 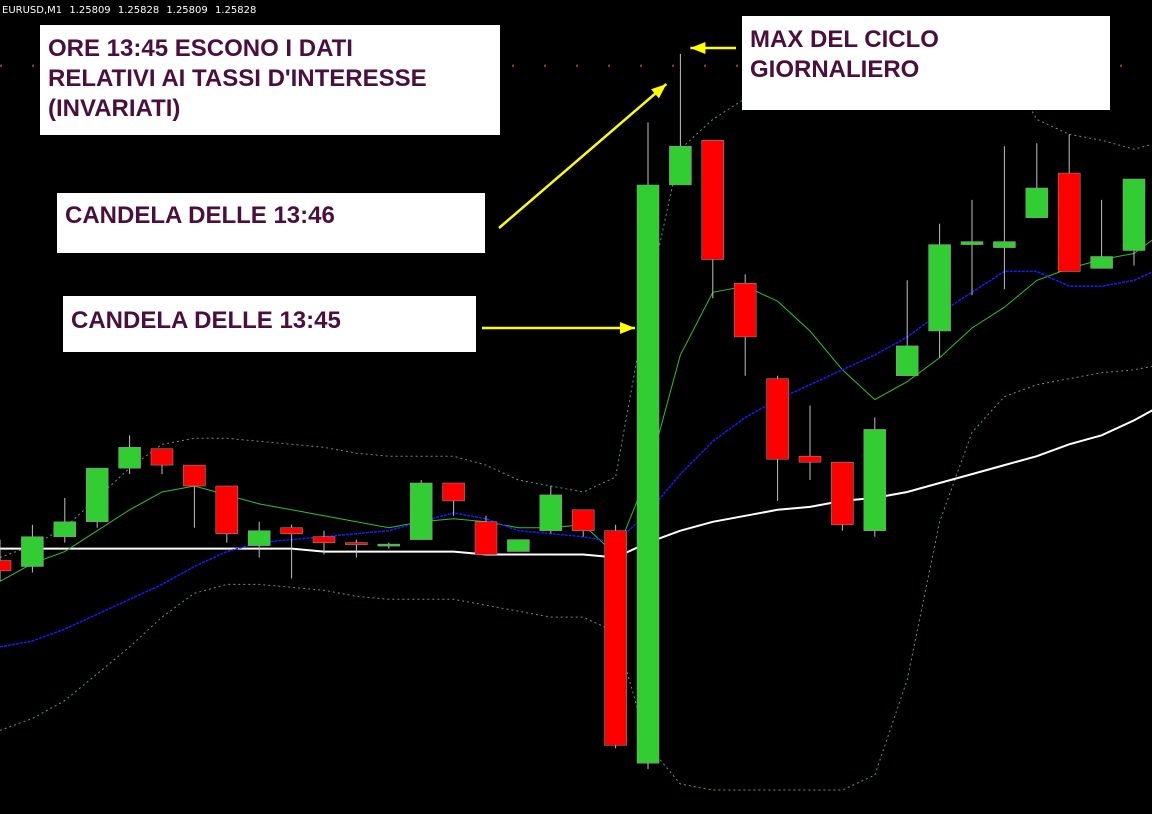 I want to click on note-line: CANDELA DELLE 13:46, so click(x=200, y=215).